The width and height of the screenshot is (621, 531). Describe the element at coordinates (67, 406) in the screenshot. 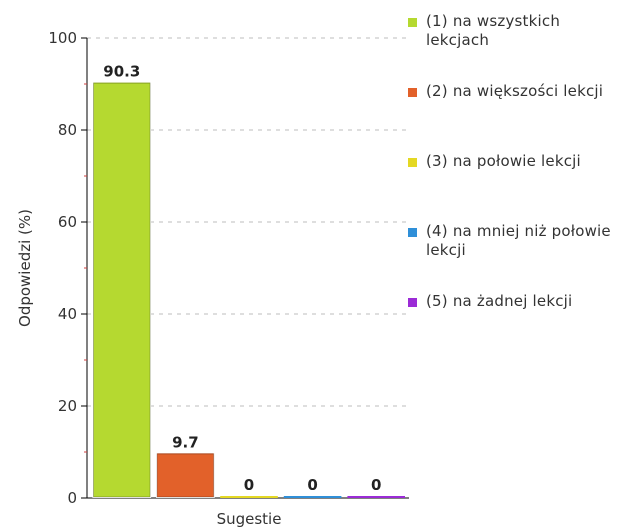

I see `y-tick-label: 20` at that location.